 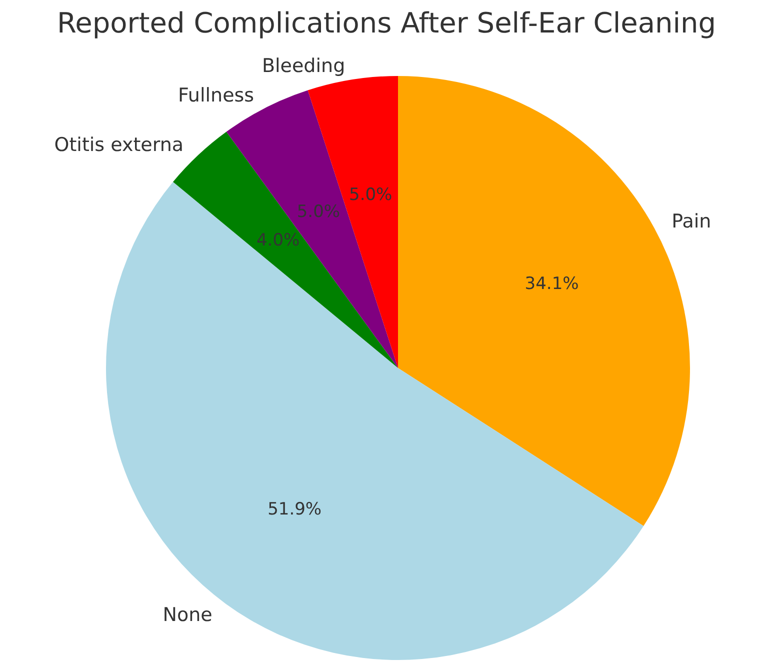 What do you see at coordinates (551, 284) in the screenshot?
I see `data-label: 34.1%` at bounding box center [551, 284].